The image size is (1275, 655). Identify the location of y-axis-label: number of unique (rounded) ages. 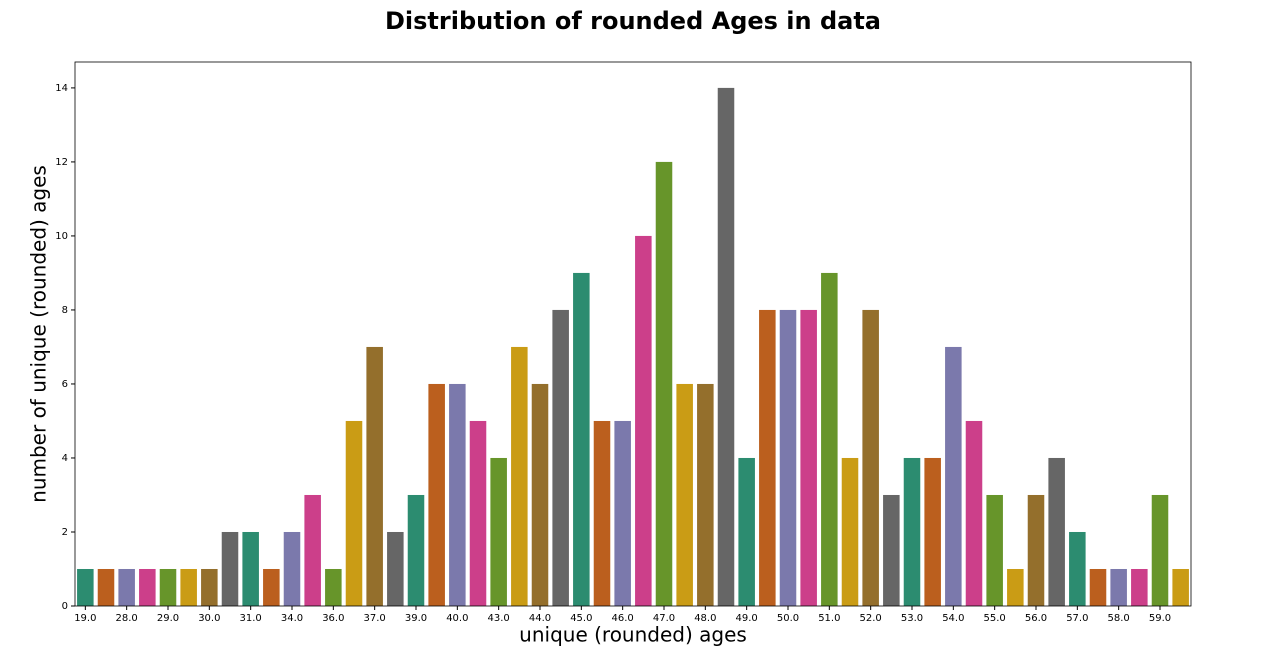
(39, 334).